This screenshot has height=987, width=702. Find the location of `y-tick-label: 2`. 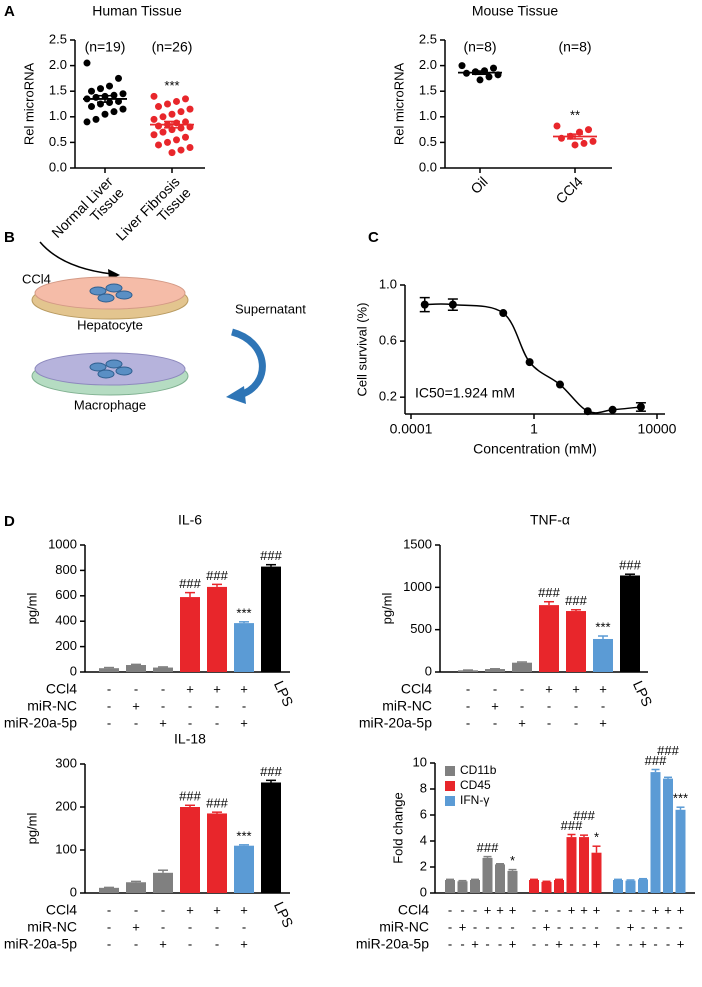

y-tick-label: 2 is located at coordinates (423, 865).